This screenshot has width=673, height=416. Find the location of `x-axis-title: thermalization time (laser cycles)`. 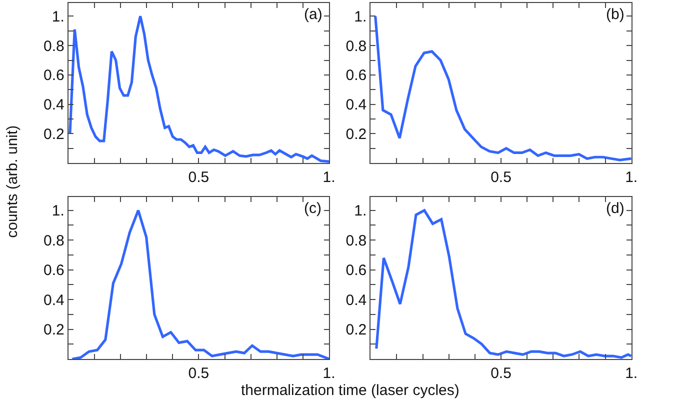

x-axis-title: thermalization time (laser cycles) is located at coordinates (350, 390).